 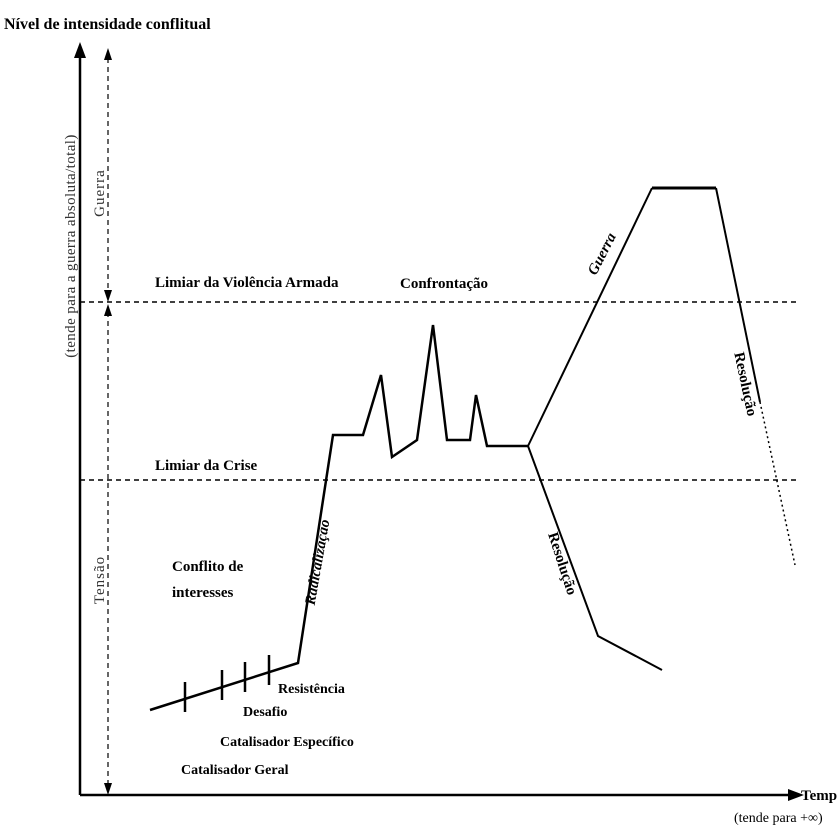 I want to click on war-path, so click(x=590, y=317).